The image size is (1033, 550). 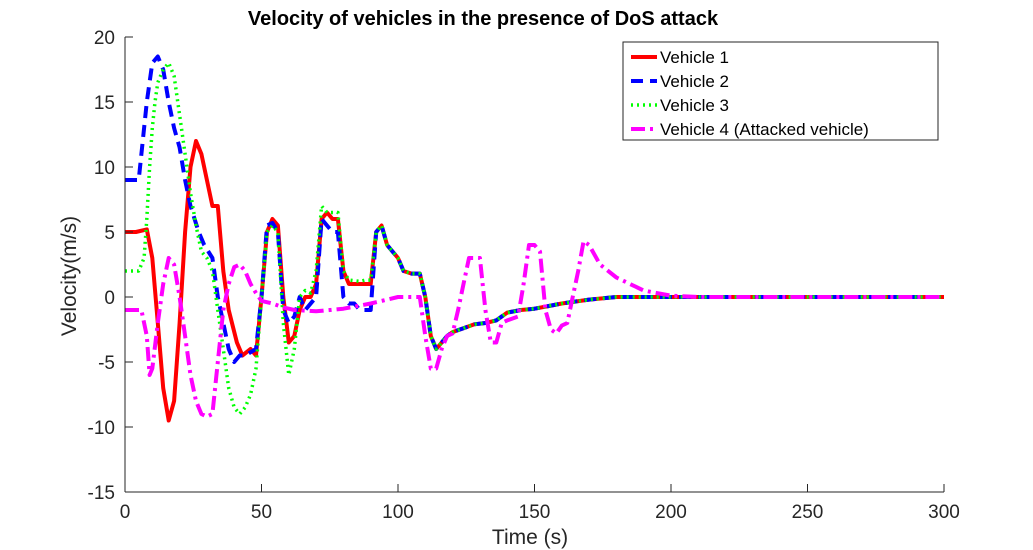 I want to click on x-axis-title: Time (s), so click(x=530, y=537).